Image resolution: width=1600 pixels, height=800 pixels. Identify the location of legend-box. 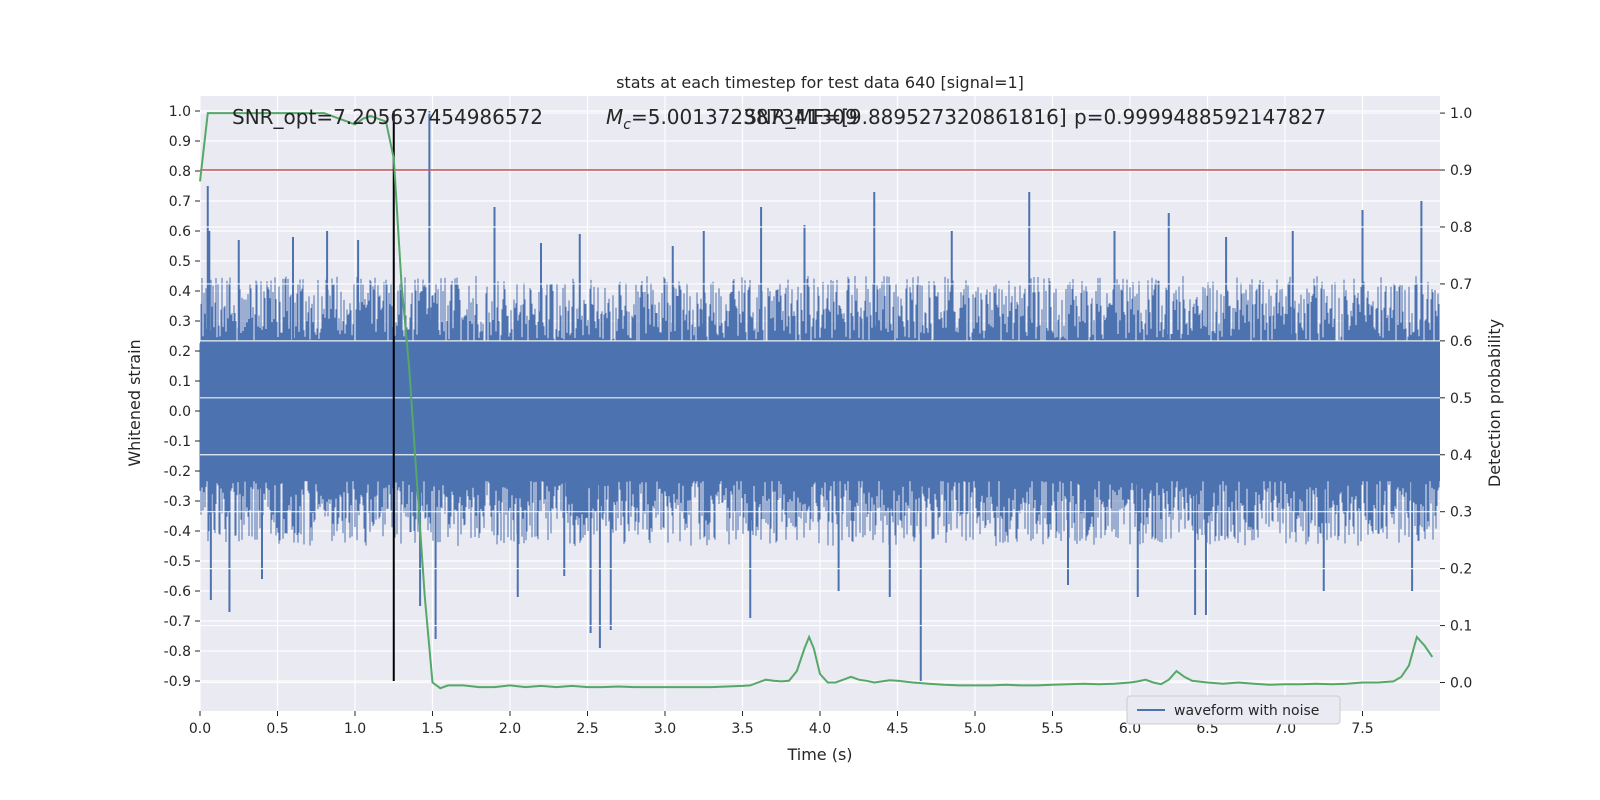
(1233, 710).